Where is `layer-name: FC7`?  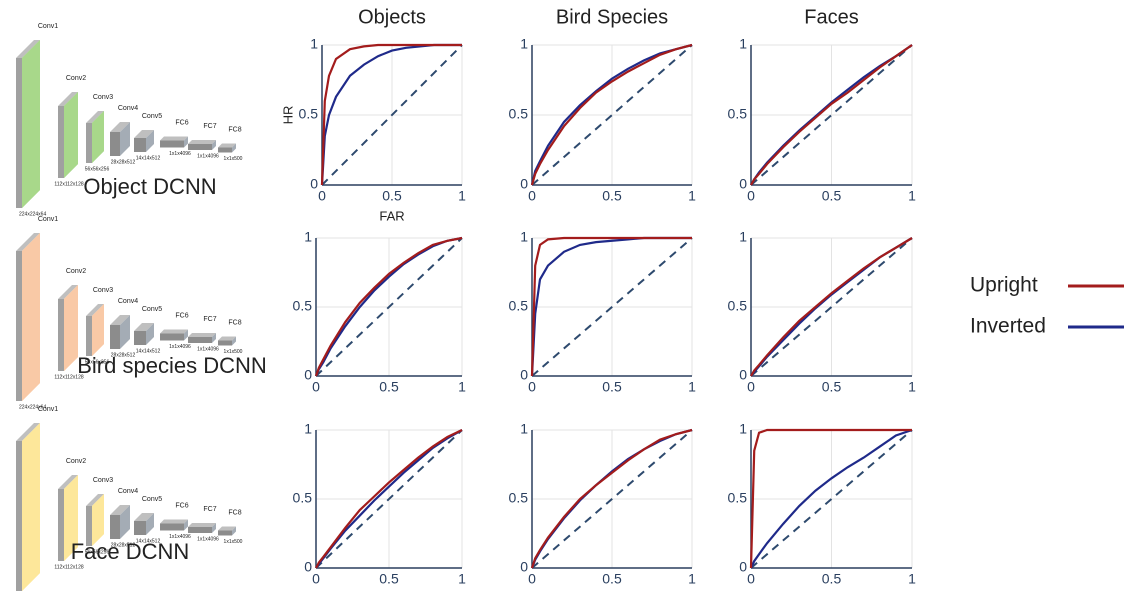 layer-name: FC7 is located at coordinates (209, 319).